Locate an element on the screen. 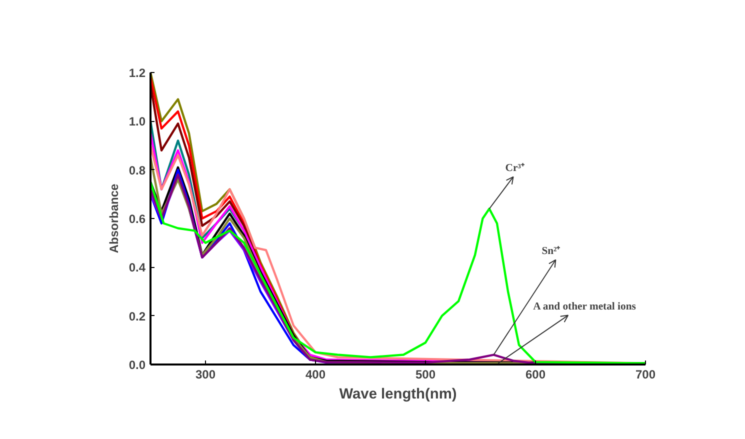  y-tick-label: 1.0 is located at coordinates (137, 121).